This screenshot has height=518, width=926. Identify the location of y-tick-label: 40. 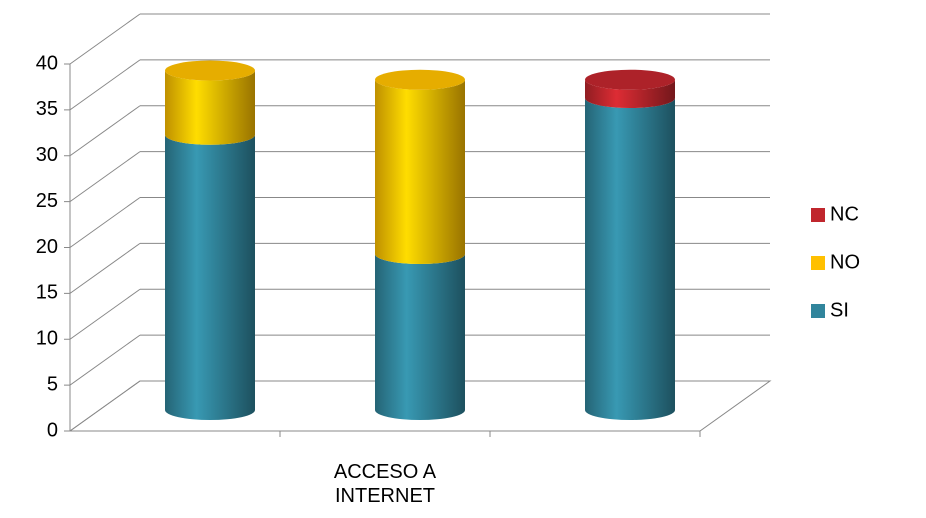
(47, 63).